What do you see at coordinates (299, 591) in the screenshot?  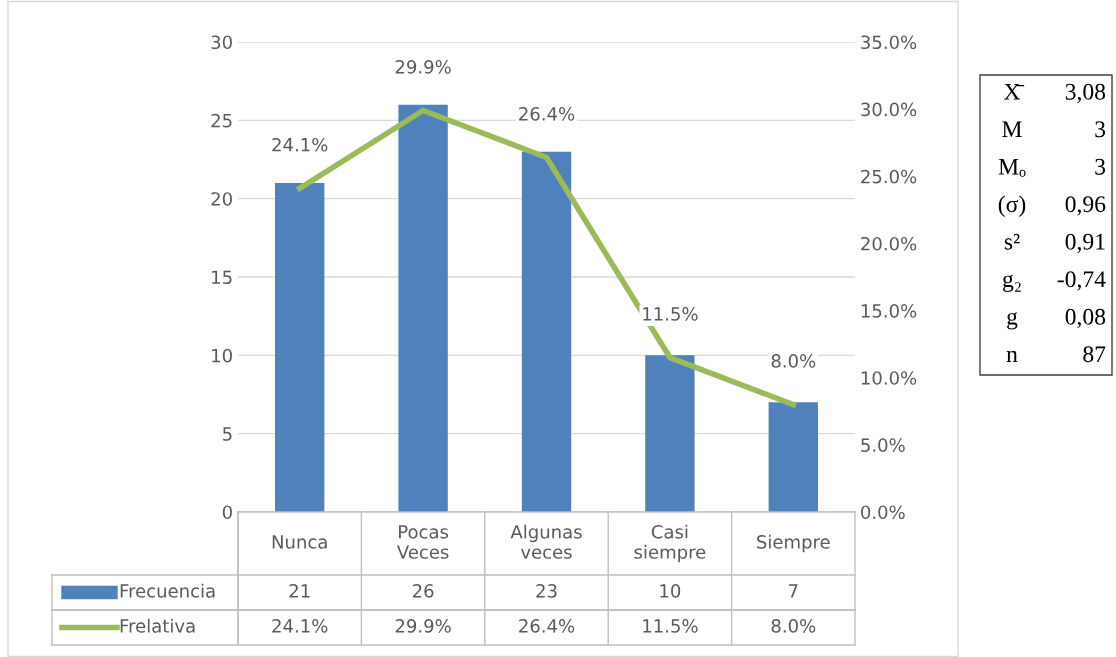 I see `data-label: 21` at bounding box center [299, 591].